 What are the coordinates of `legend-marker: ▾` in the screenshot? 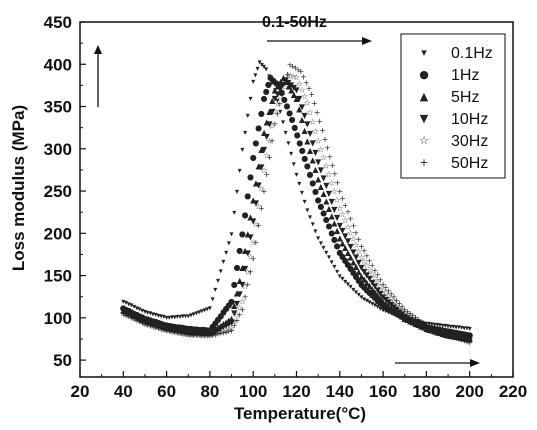 It's located at (424, 52).